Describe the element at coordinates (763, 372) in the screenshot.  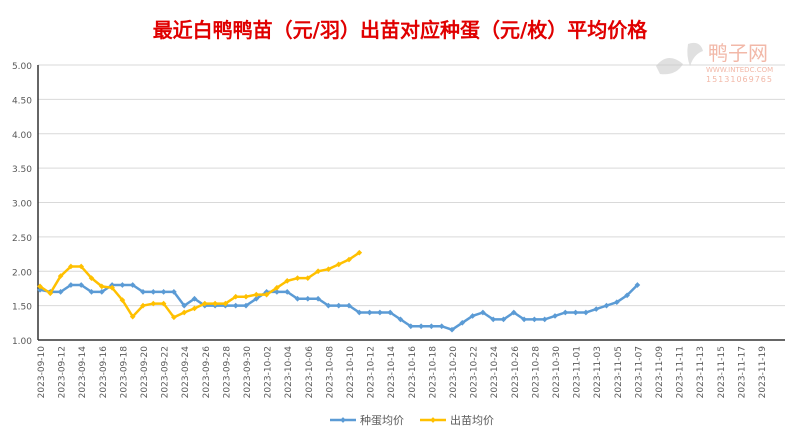
I see `x-tick-label: 2023-11-19` at that location.